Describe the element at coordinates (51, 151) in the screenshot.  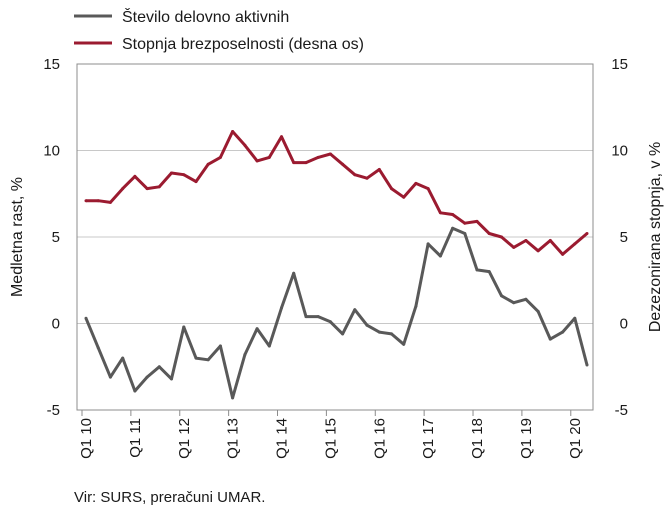
I see `y-tick-label-left: 10` at that location.